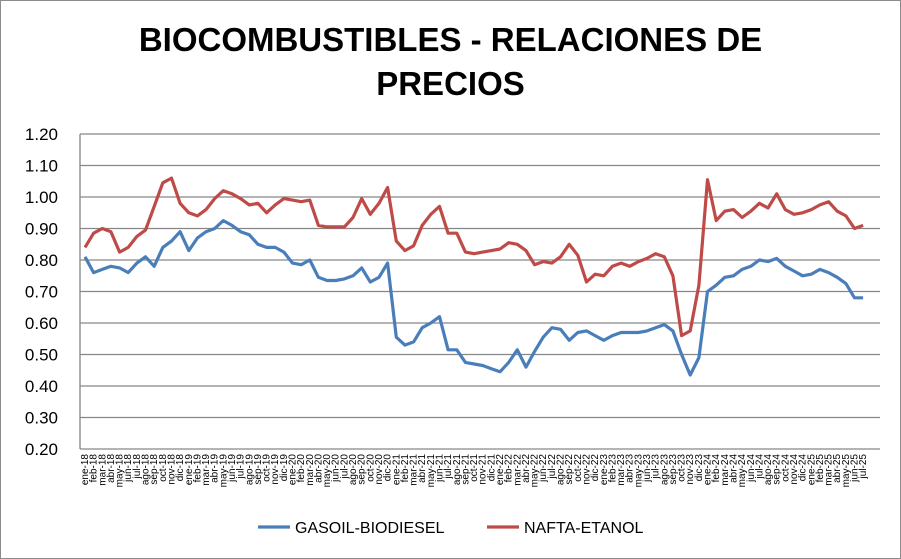  What do you see at coordinates (111, 468) in the screenshot?
I see `x-tick-label: abr-18` at bounding box center [111, 468].